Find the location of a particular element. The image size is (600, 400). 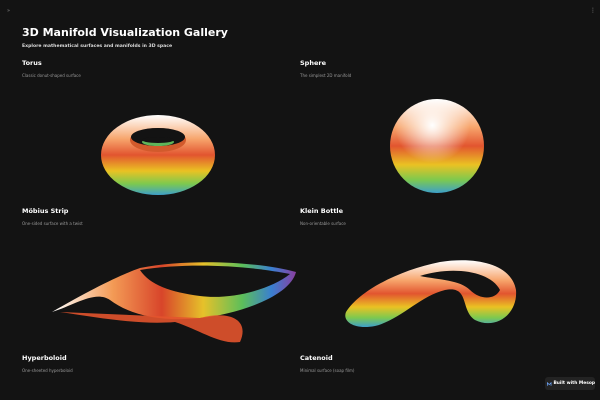

torus is located at coordinates (158, 155).